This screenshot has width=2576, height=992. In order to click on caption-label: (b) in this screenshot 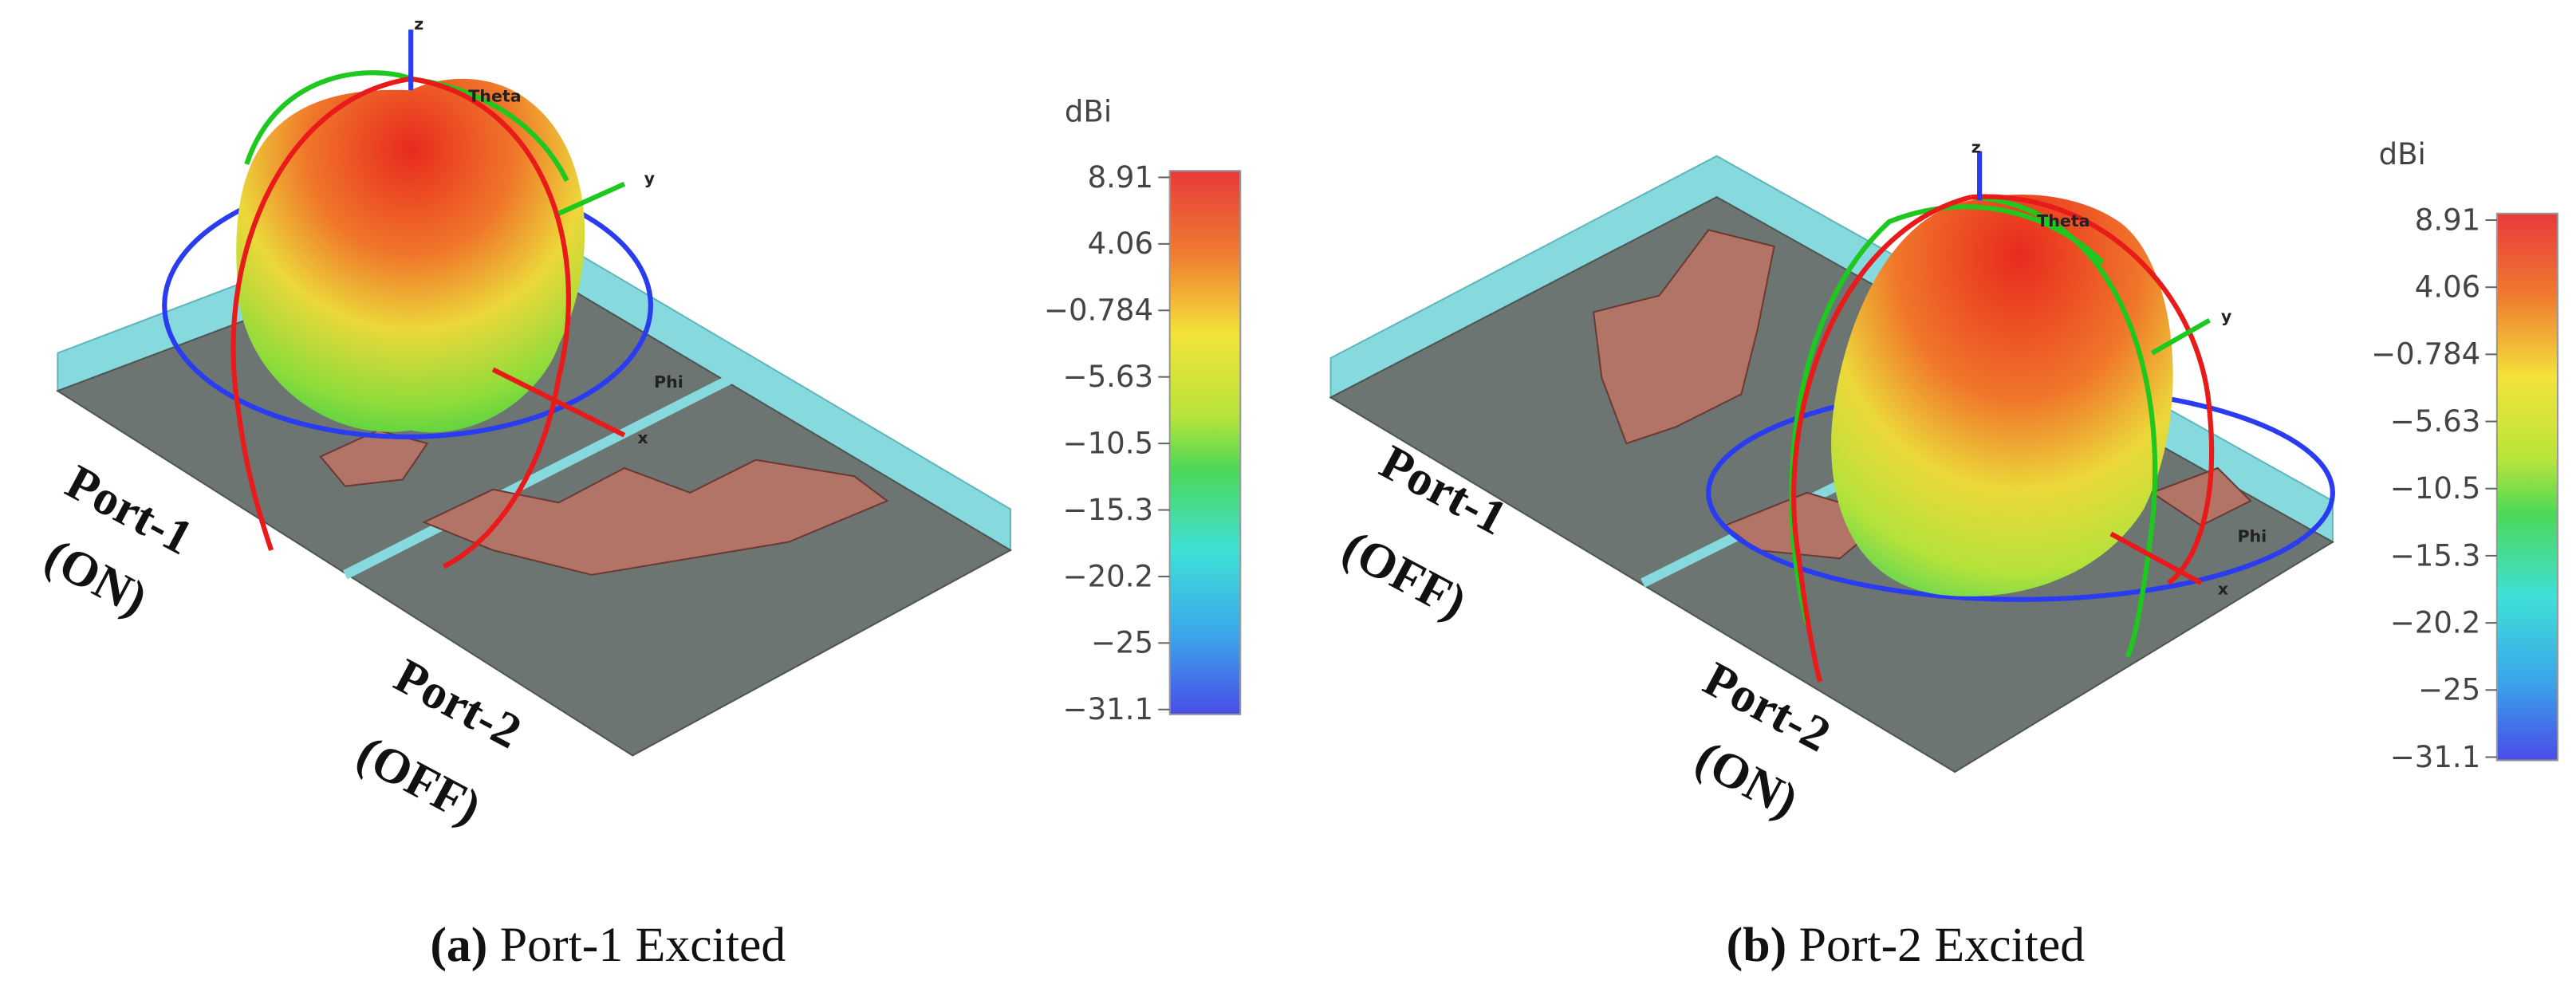, I will do `click(1757, 945)`.